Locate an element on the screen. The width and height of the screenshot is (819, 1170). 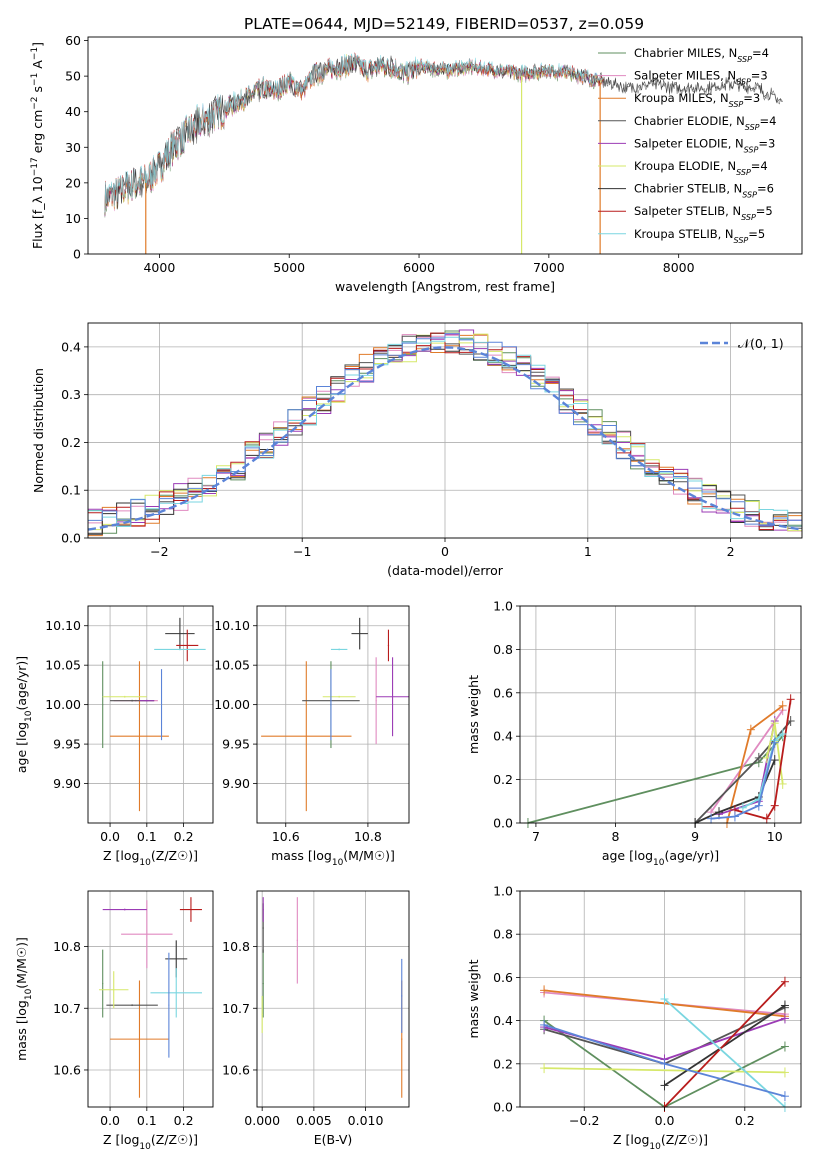
age-vs-Z-grid is located at coordinates (150, 714).